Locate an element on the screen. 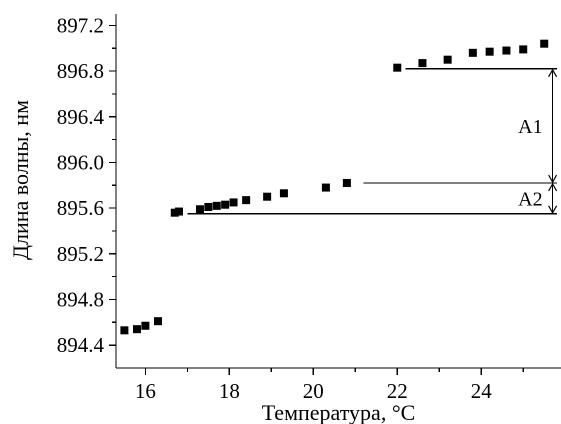  y-tick-label: 894.8 is located at coordinates (80, 299).